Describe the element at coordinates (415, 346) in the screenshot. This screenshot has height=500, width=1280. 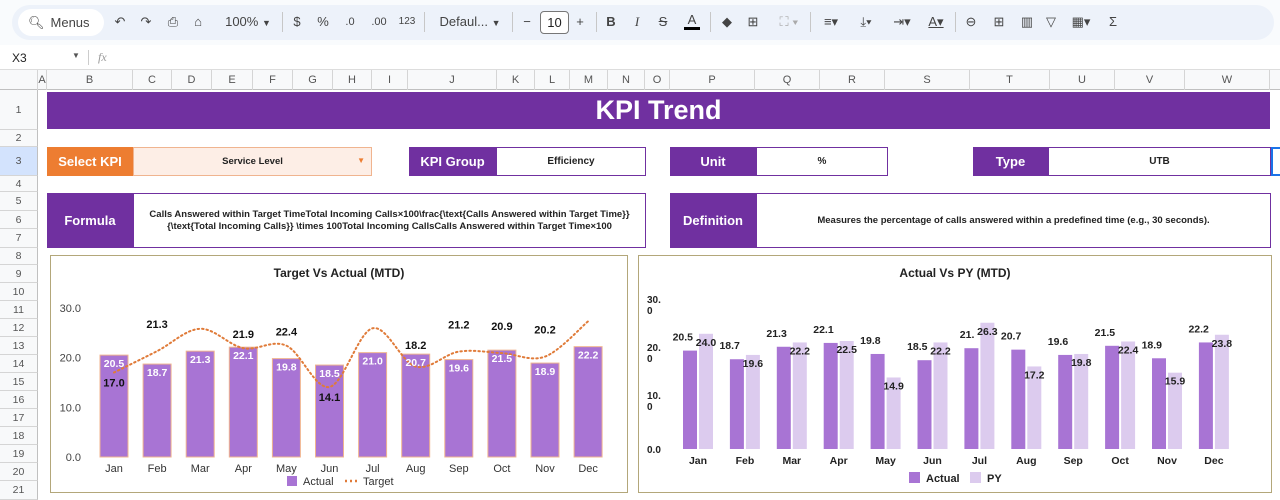
I see `target-data-label: 18.2` at that location.